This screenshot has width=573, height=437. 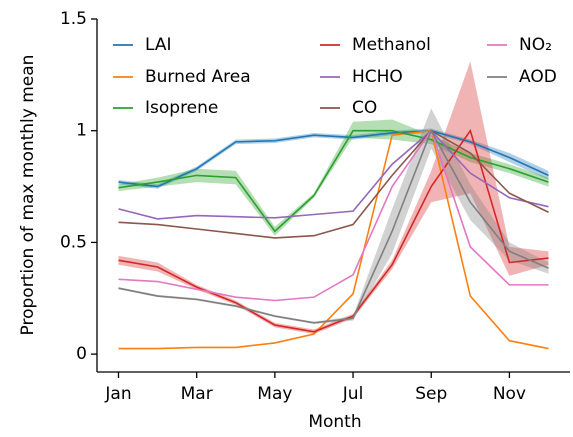 I want to click on error-band, so click(x=333, y=158).